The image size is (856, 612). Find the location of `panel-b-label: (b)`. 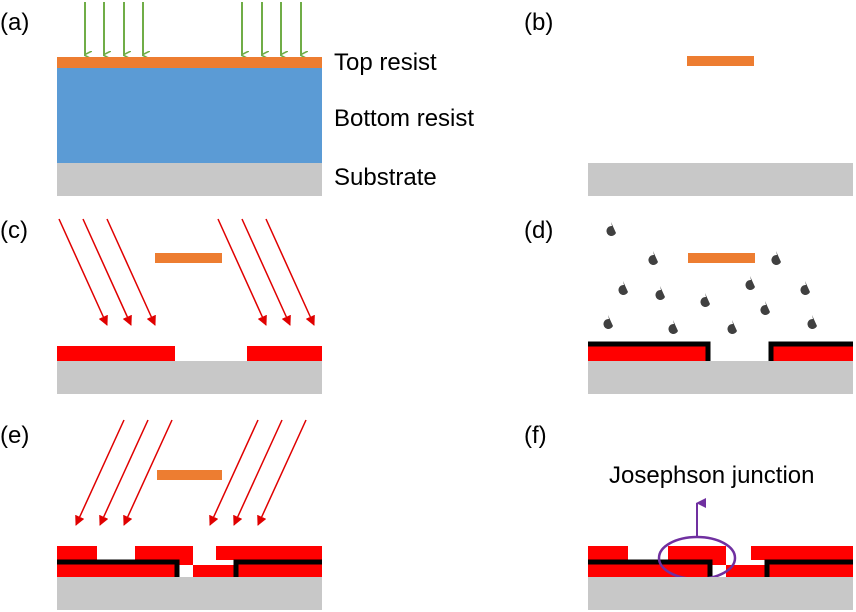

panel-b-label: (b) is located at coordinates (538, 22).